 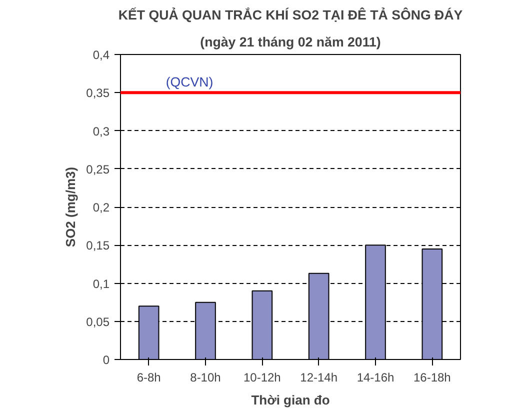 What do you see at coordinates (148, 377) in the screenshot?
I see `x-tick-label: 6-8h` at bounding box center [148, 377].